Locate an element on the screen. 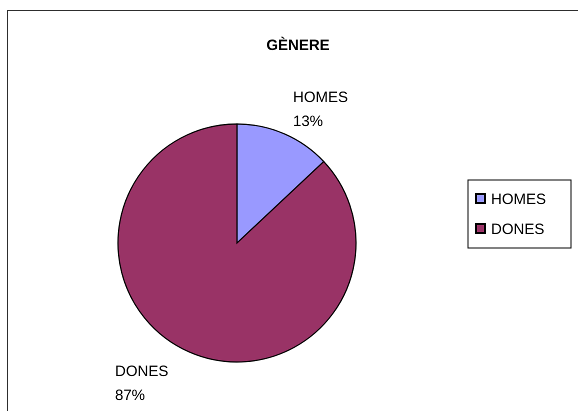 This screenshot has height=411, width=578. data-label: 87% is located at coordinates (130, 395).